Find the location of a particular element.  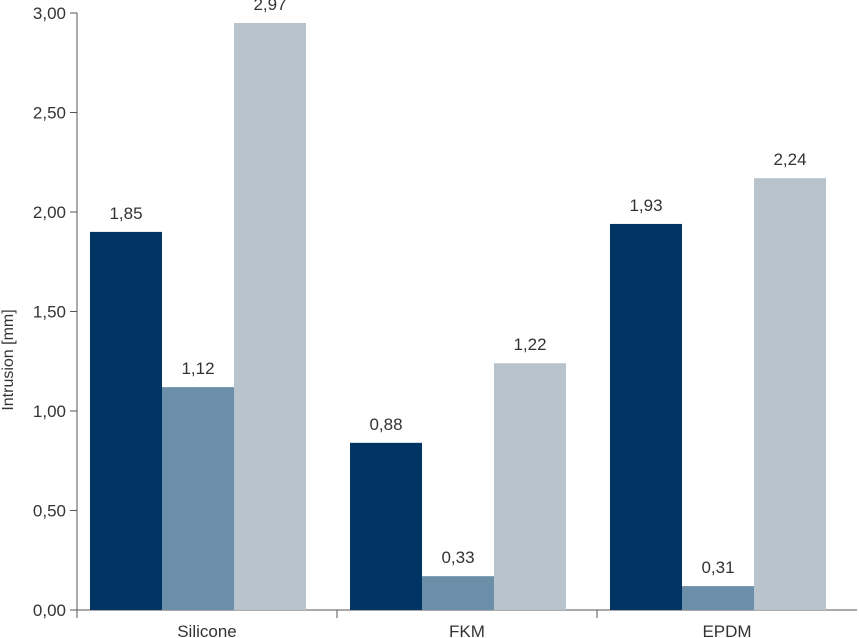

bar-value-label: 1,12 is located at coordinates (197, 368).